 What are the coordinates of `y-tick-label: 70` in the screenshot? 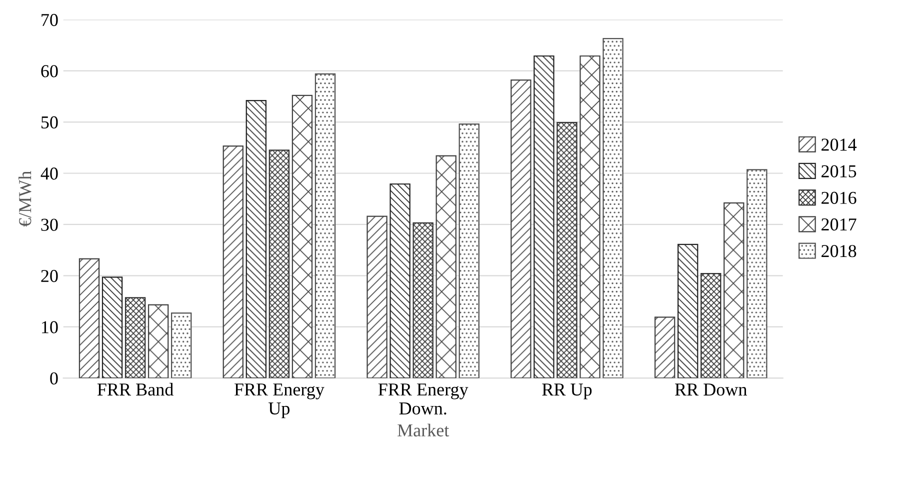 It's located at (50, 20).